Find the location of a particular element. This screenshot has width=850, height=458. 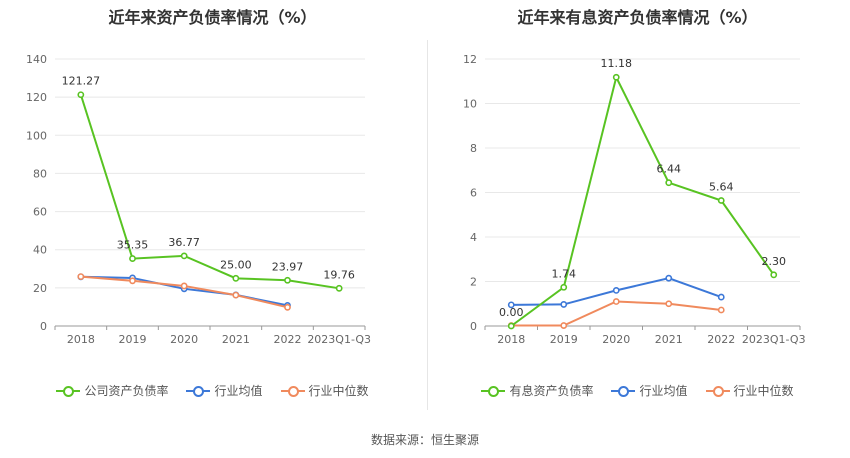

legend-item-company: 有息资产负债率 is located at coordinates (537, 390).